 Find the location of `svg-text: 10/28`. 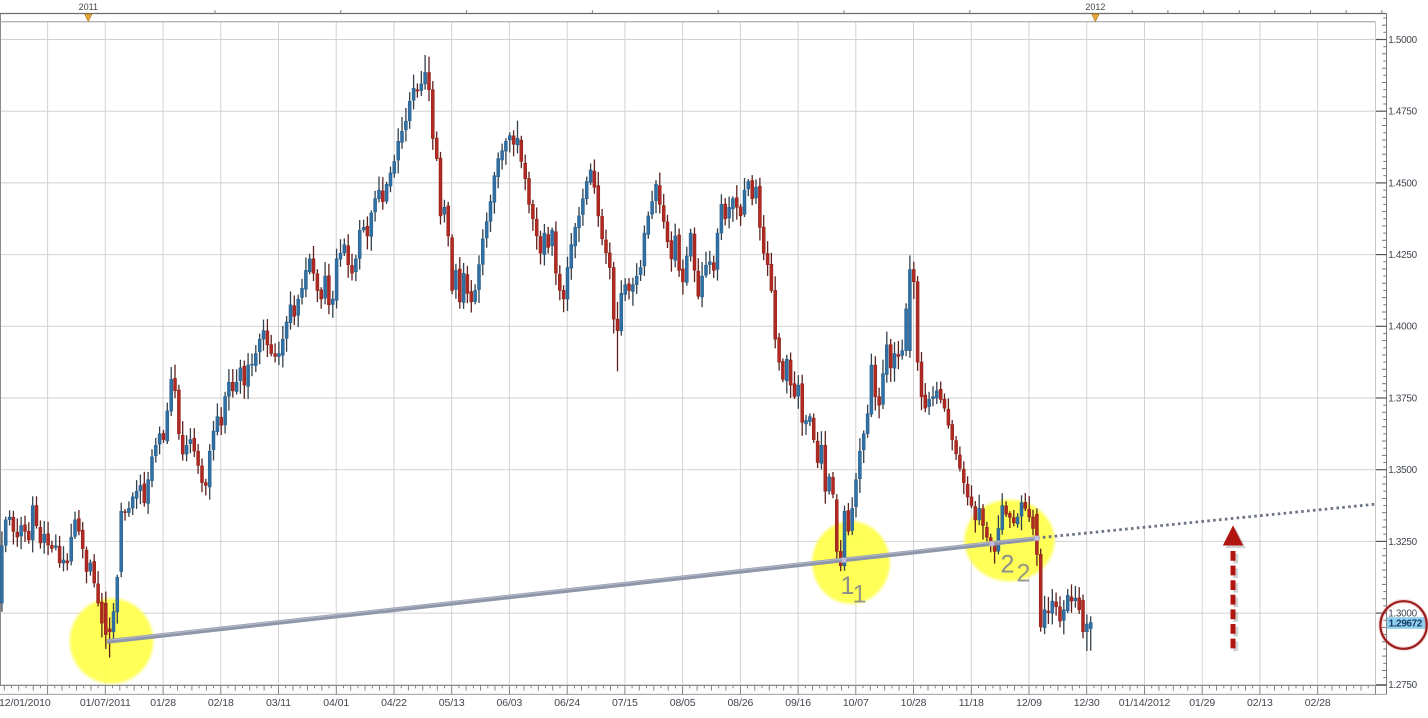

svg-text: 10/28 is located at coordinates (914, 703).